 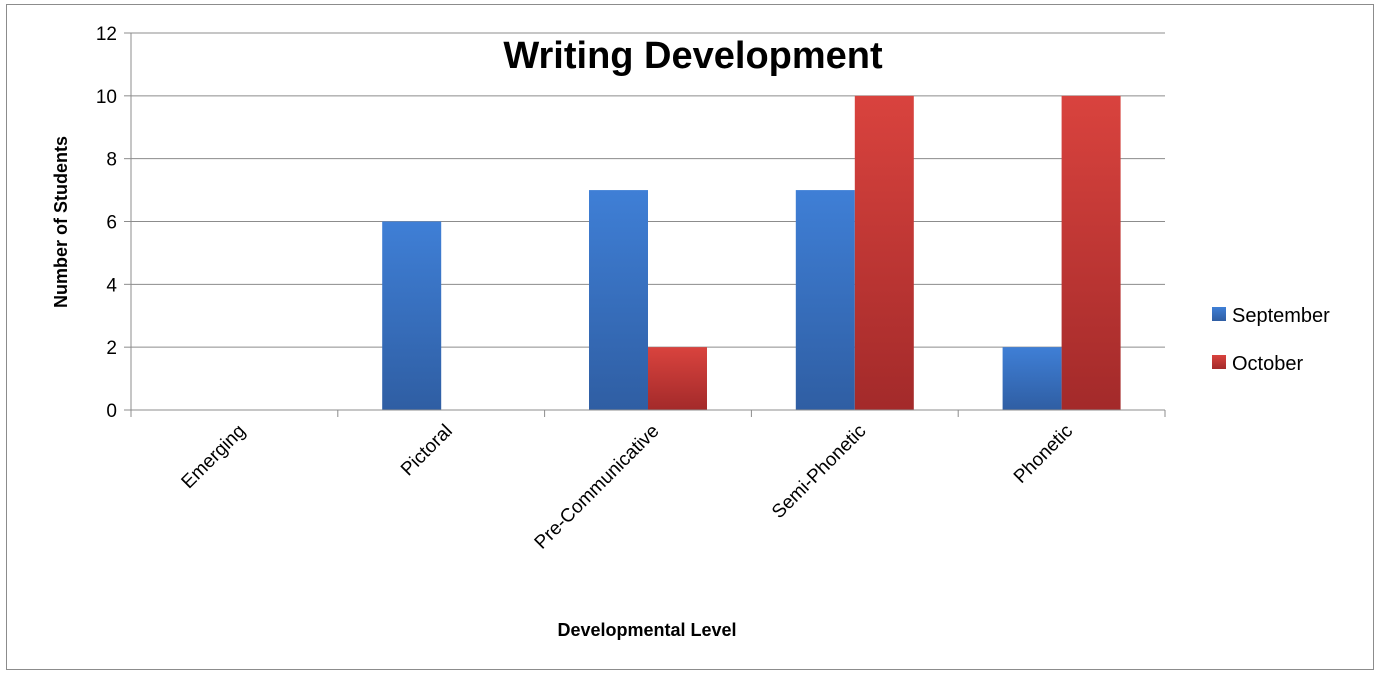 I want to click on legend-label-september: September, so click(x=1281, y=316).